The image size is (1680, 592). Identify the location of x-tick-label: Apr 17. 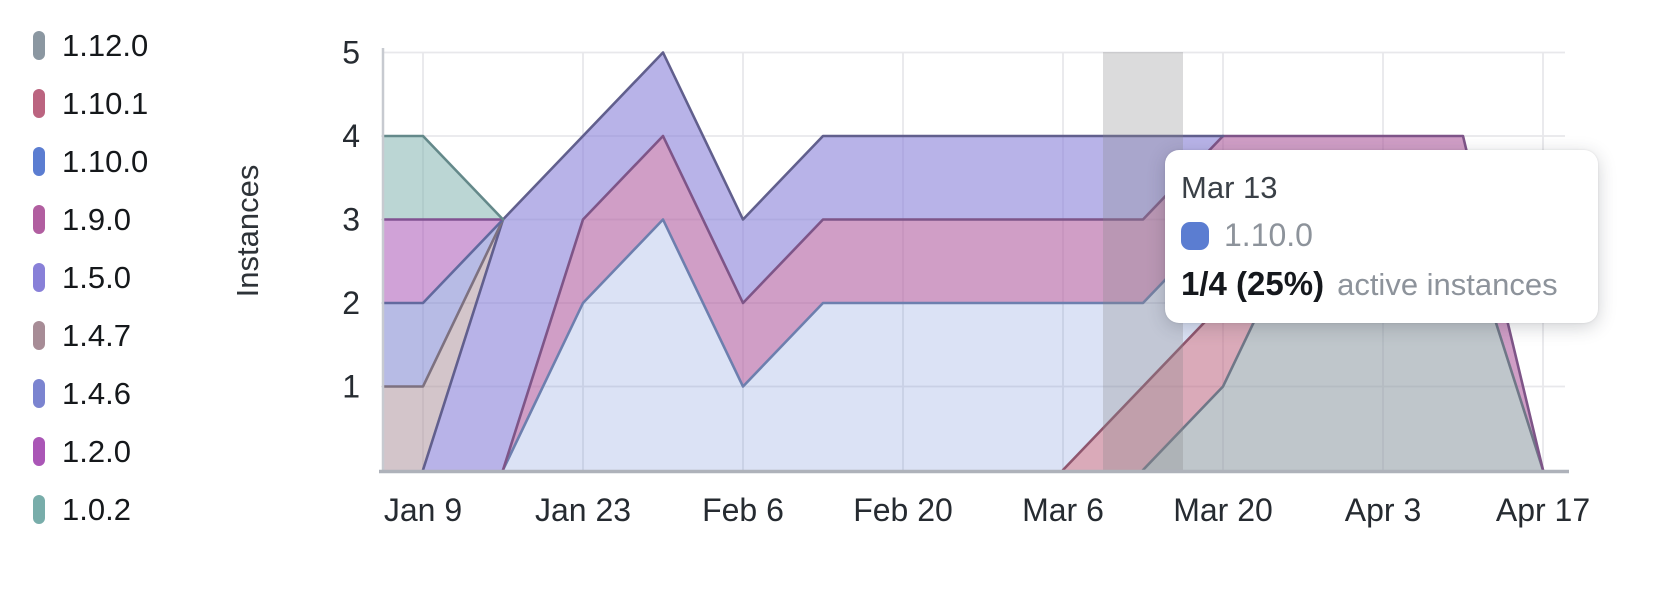
(1543, 510).